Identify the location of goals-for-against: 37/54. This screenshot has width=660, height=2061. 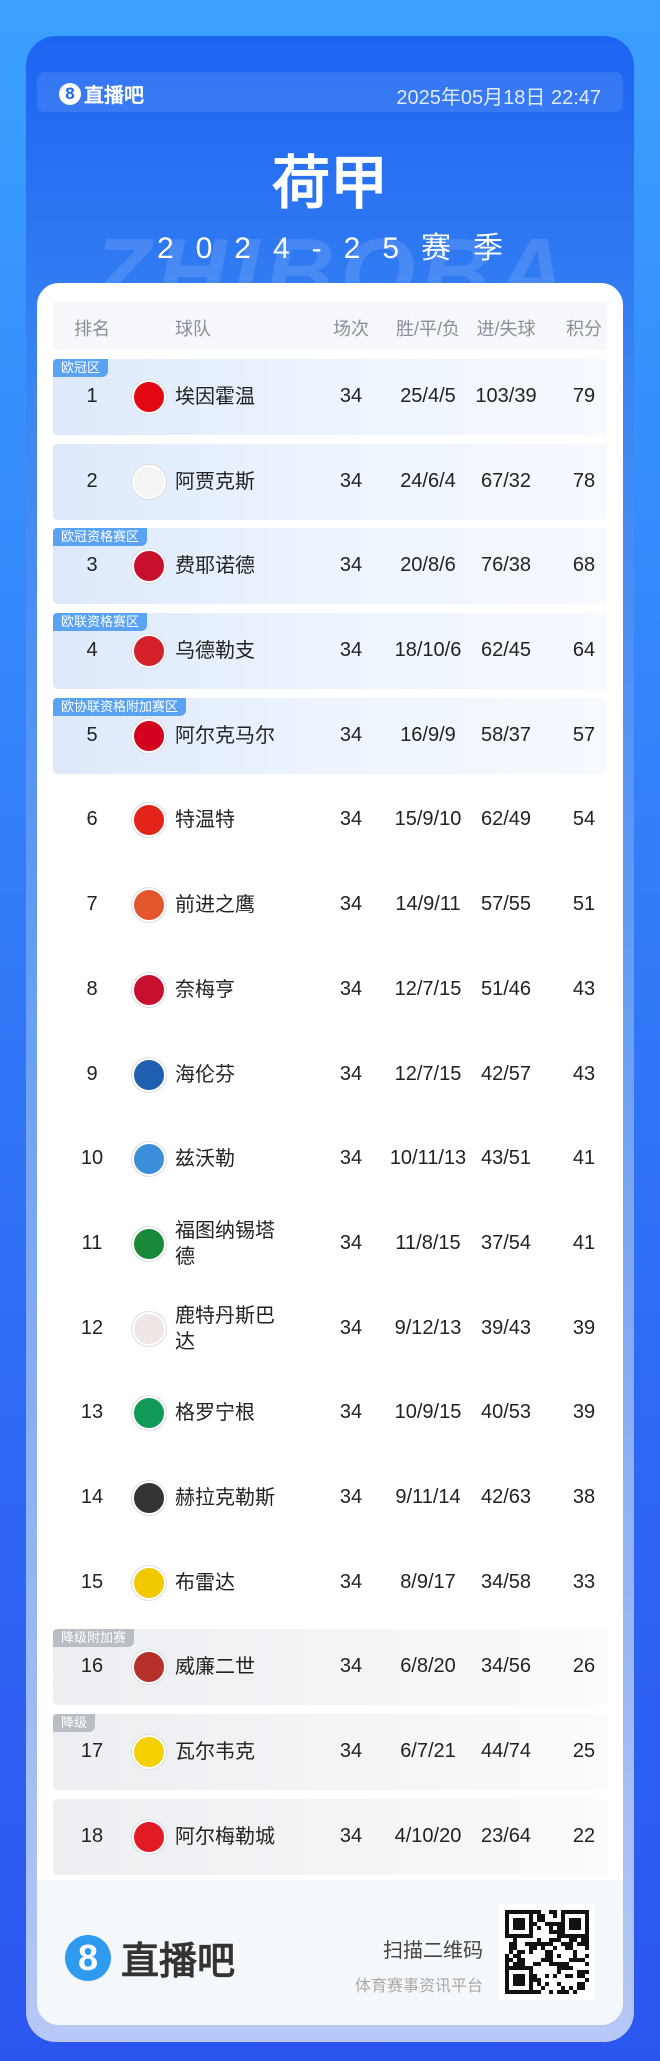
(506, 1242).